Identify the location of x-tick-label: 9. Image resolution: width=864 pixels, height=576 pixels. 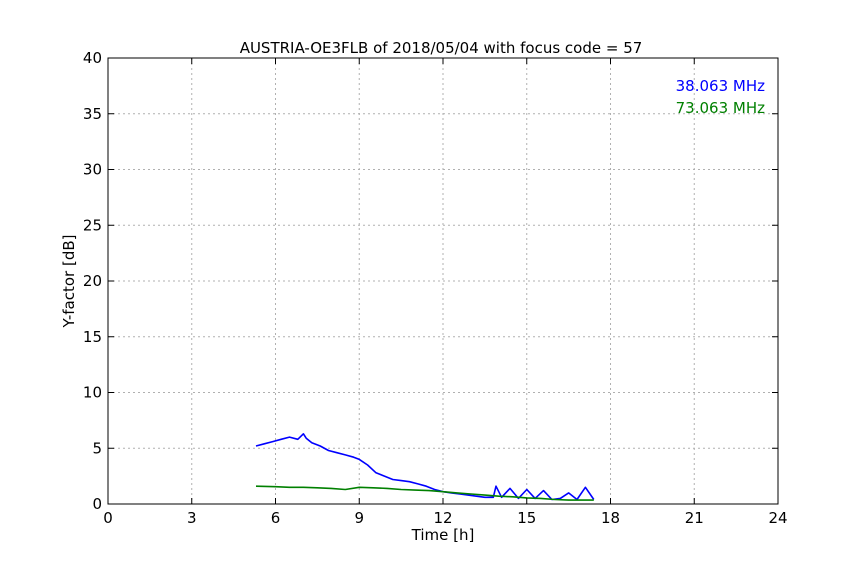
(359, 518).